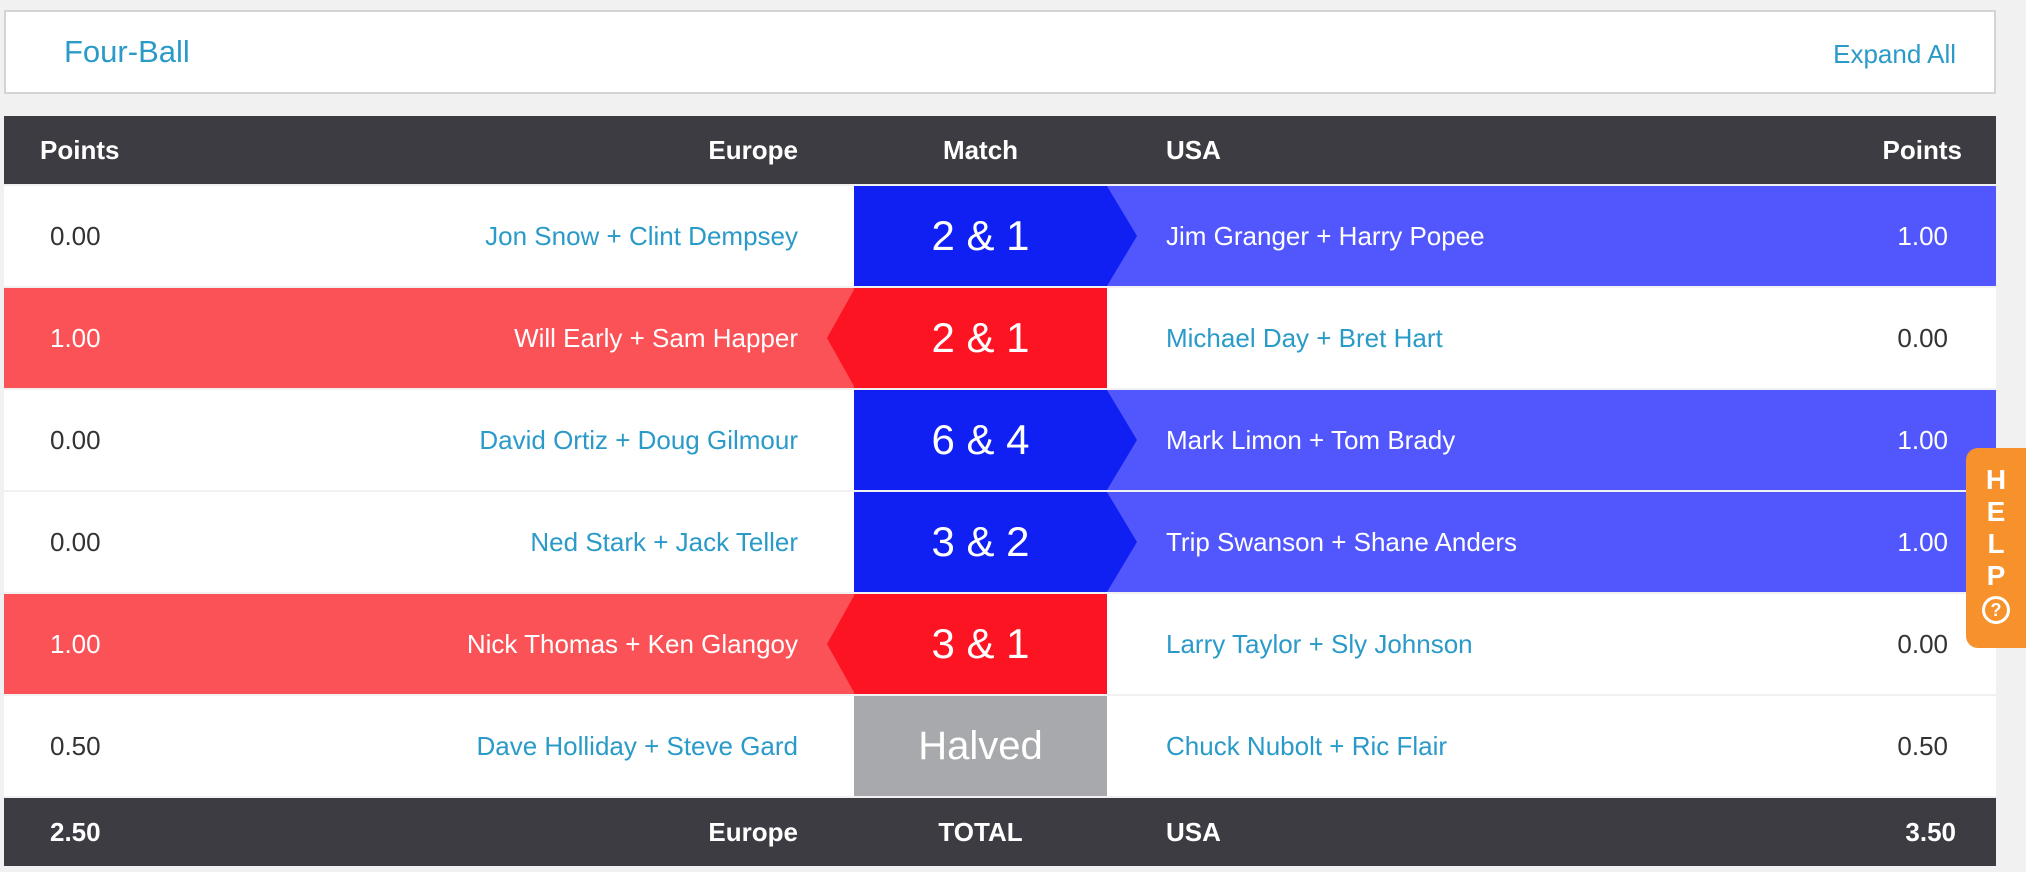  I want to click on match-result: 3 & 2, so click(980, 542).